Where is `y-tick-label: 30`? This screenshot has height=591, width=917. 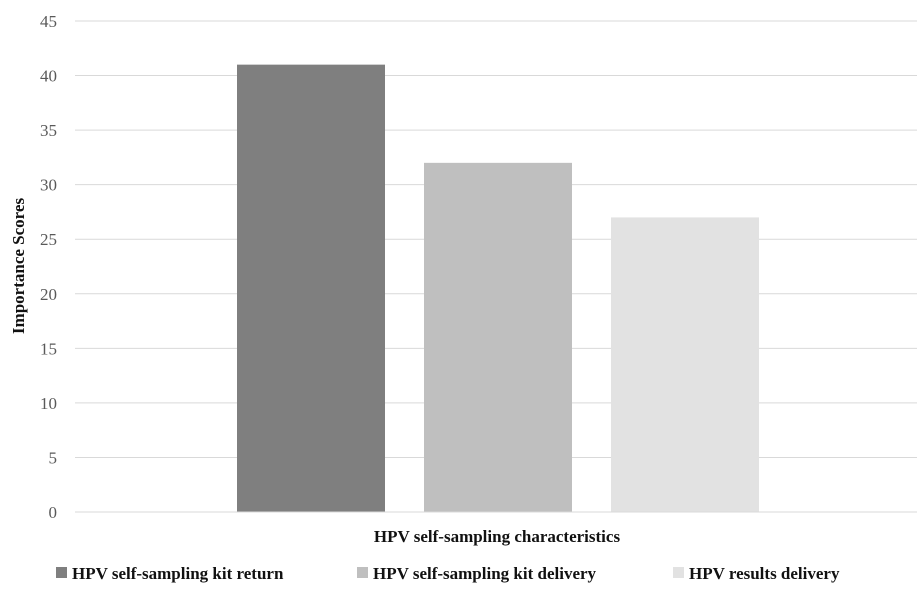
y-tick-label: 30 is located at coordinates (48, 185).